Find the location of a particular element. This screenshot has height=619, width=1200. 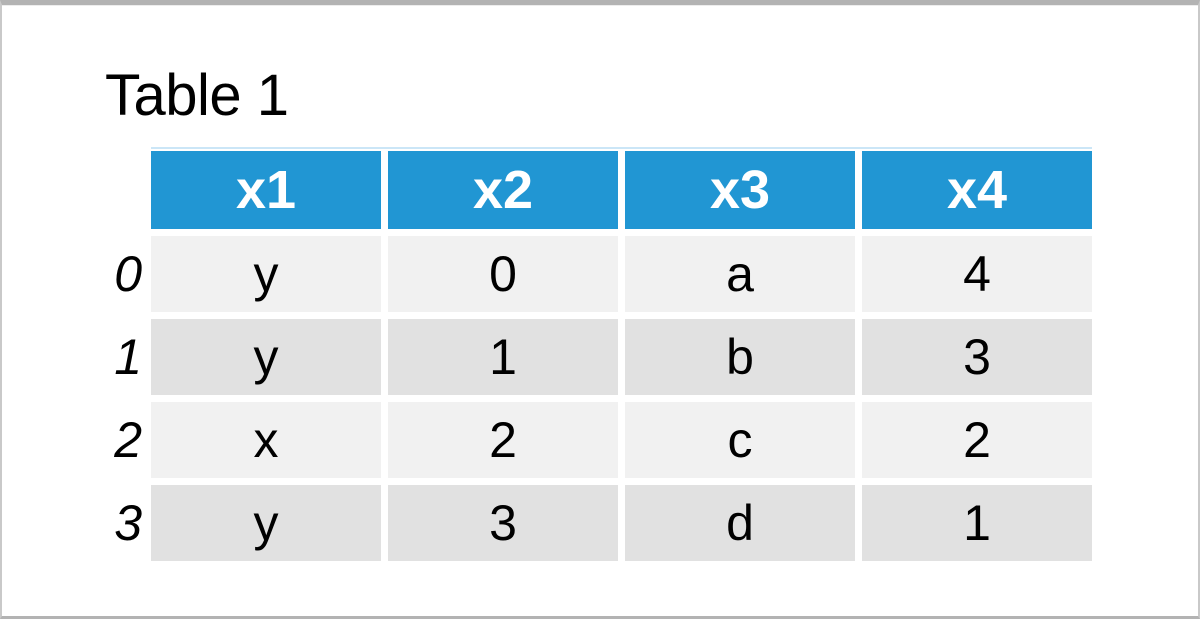

index-corner-cell is located at coordinates (121, 190).